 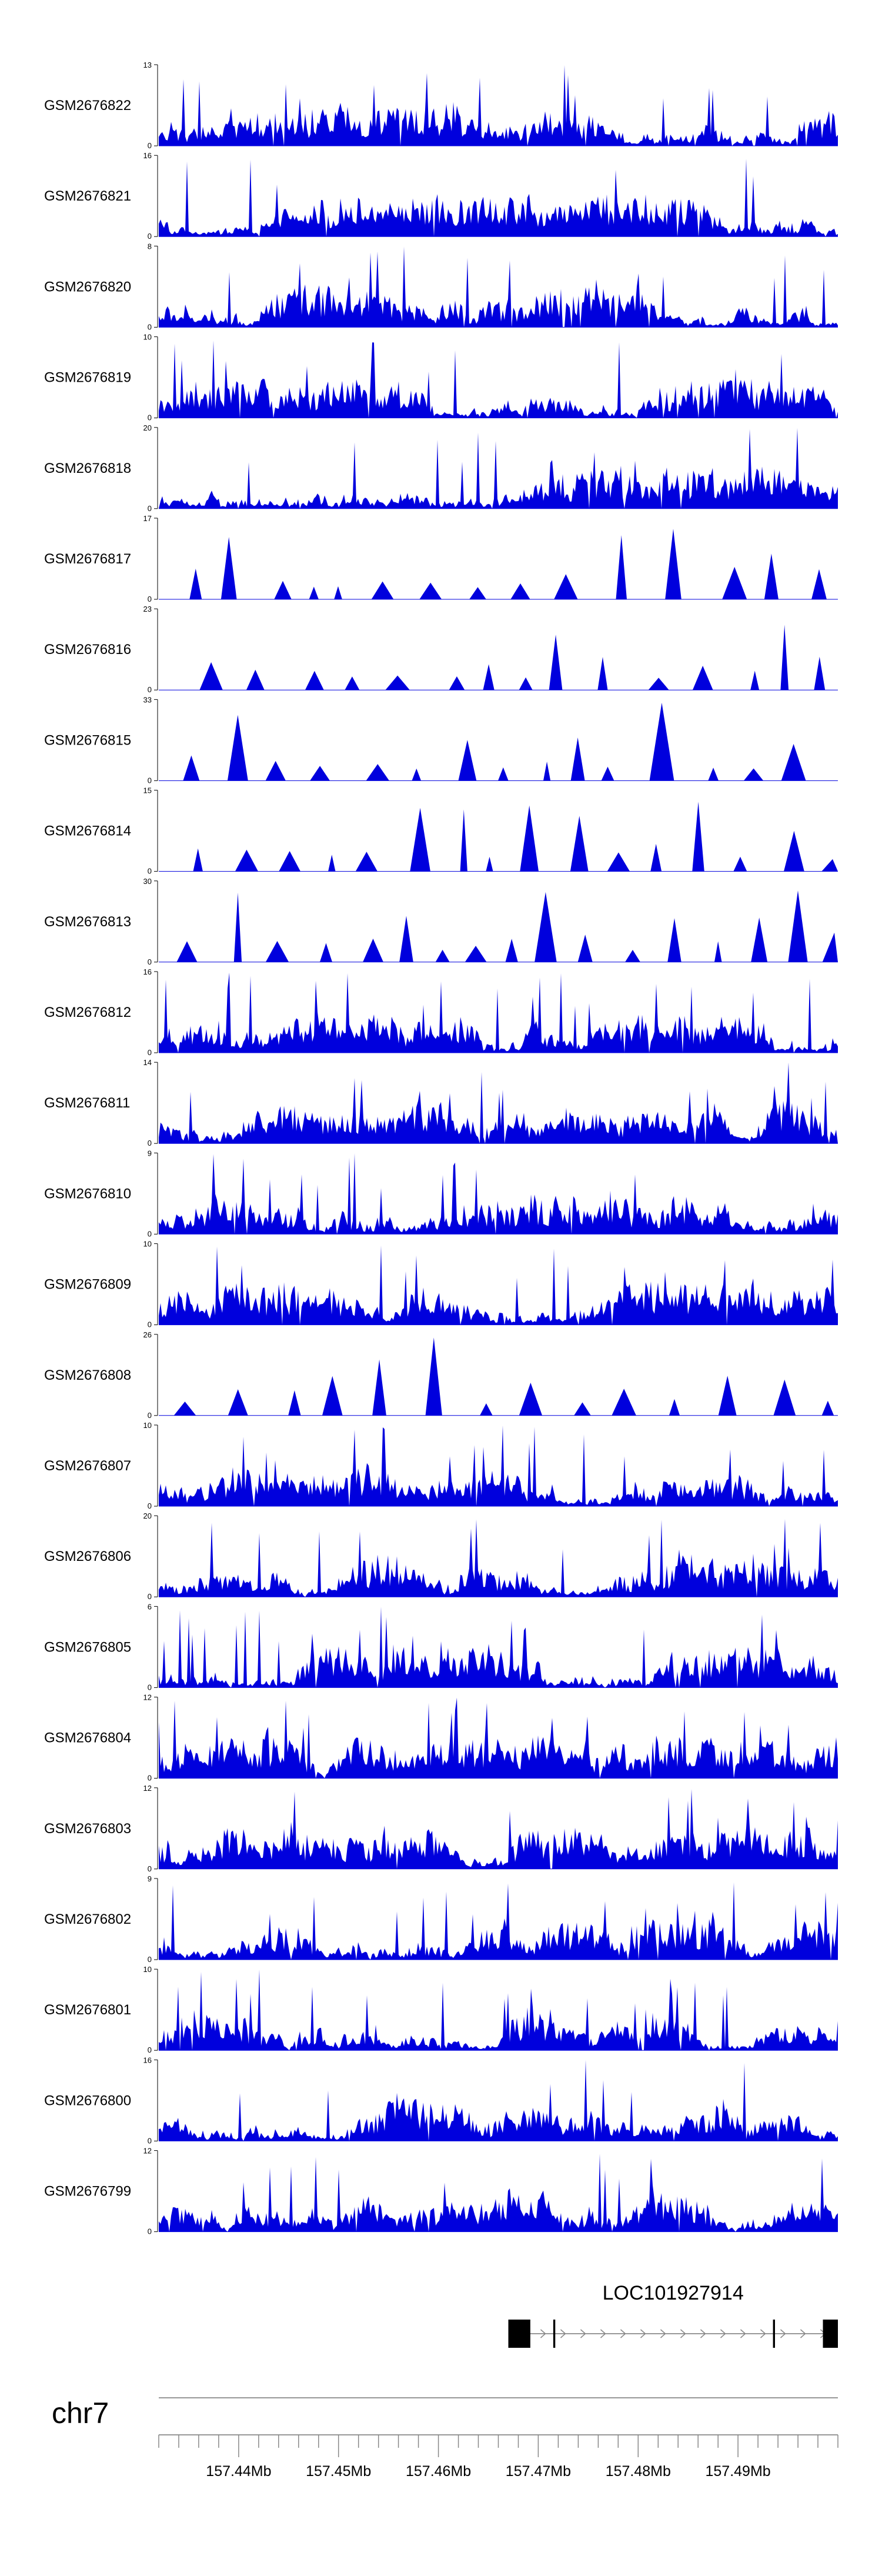 I want to click on y-max-label: 6, so click(x=150, y=1606).